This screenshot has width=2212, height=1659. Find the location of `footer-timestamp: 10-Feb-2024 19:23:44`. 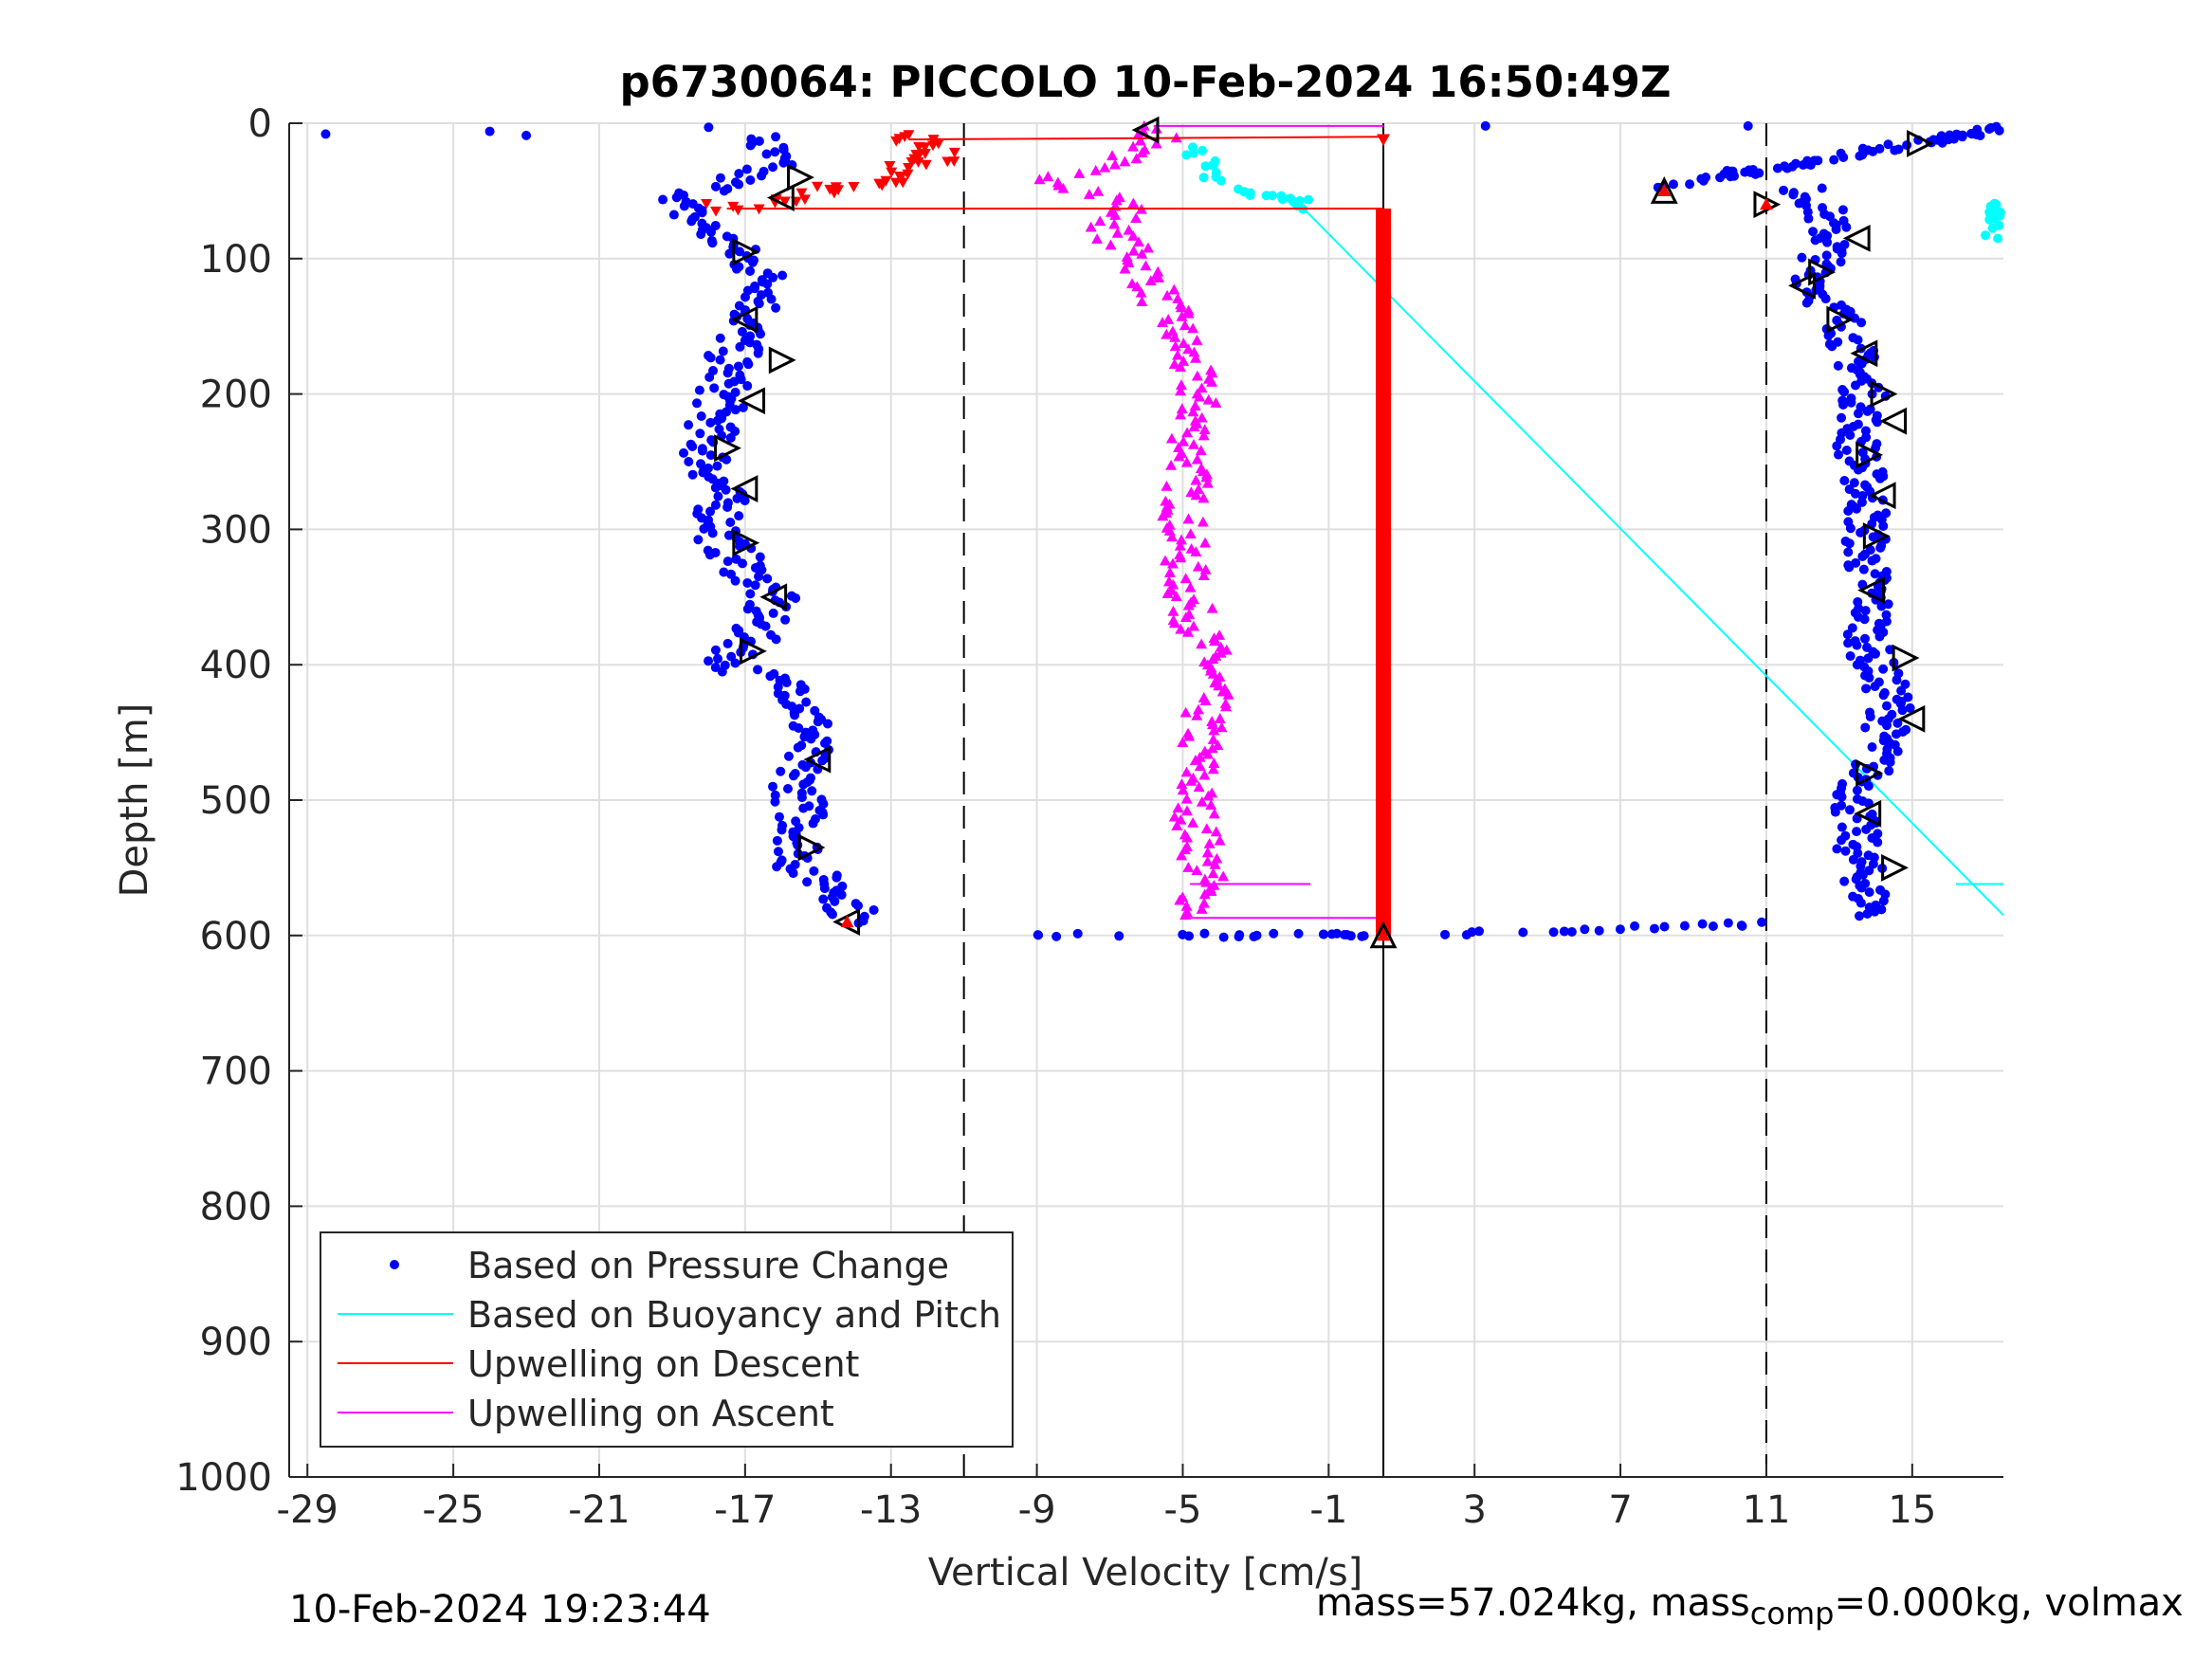

footer-timestamp: 10-Feb-2024 19:23:44 is located at coordinates (500, 1610).